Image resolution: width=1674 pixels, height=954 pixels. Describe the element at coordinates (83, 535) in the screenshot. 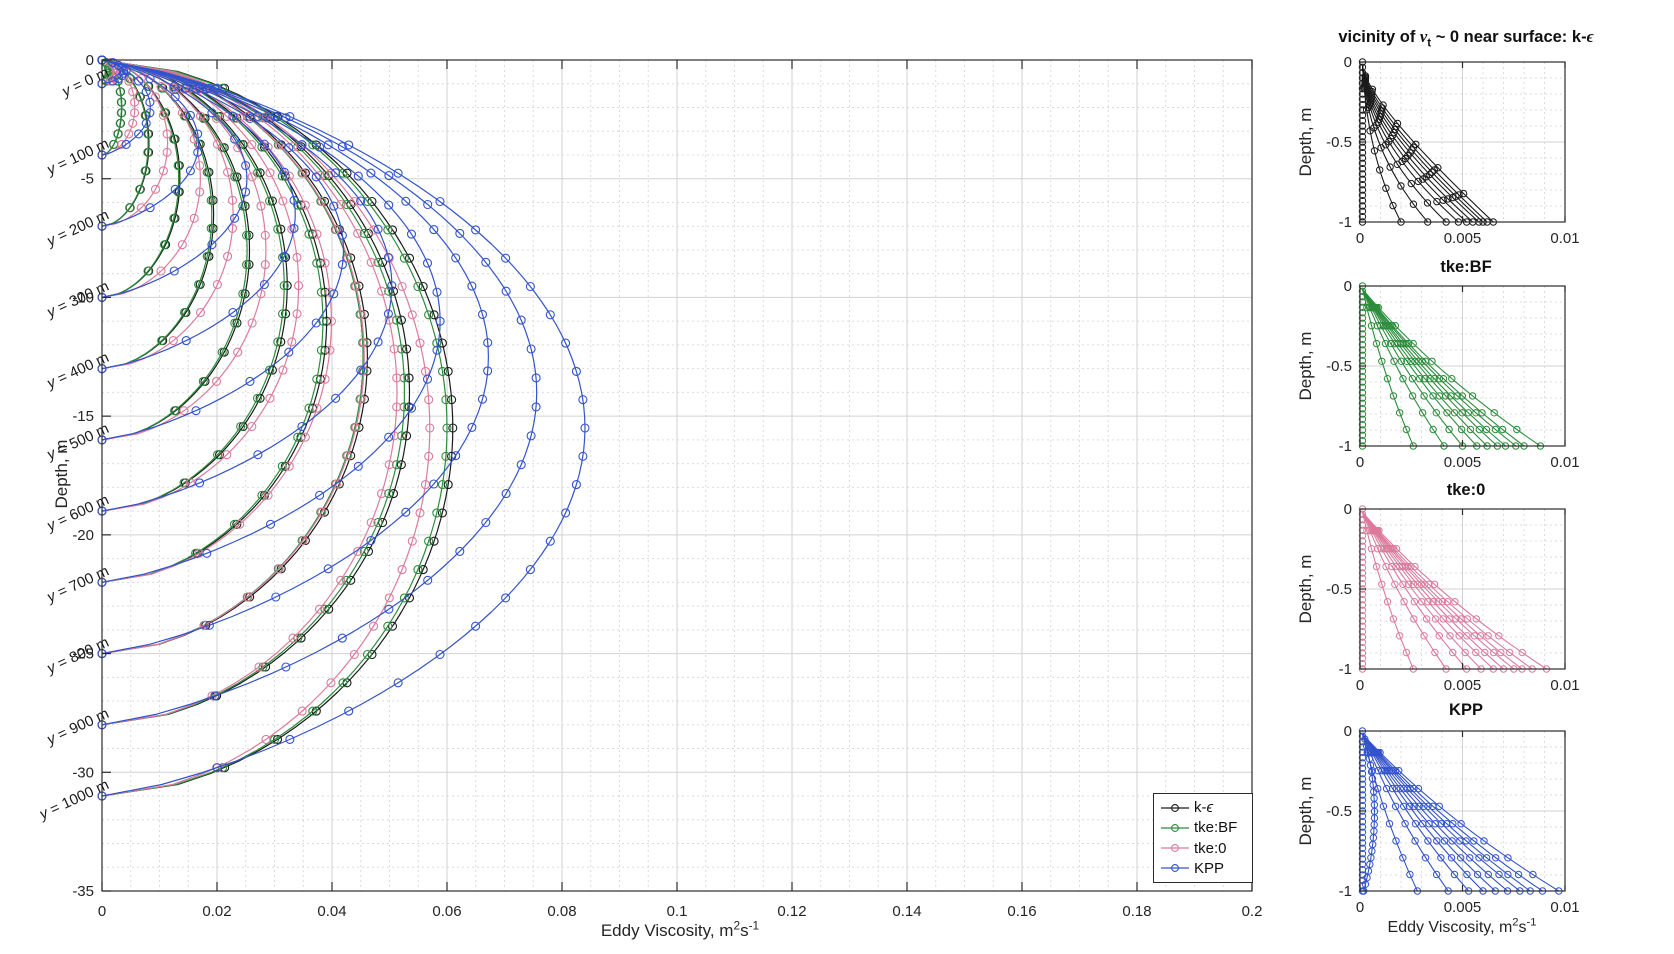

I see `svg-text: -20` at that location.